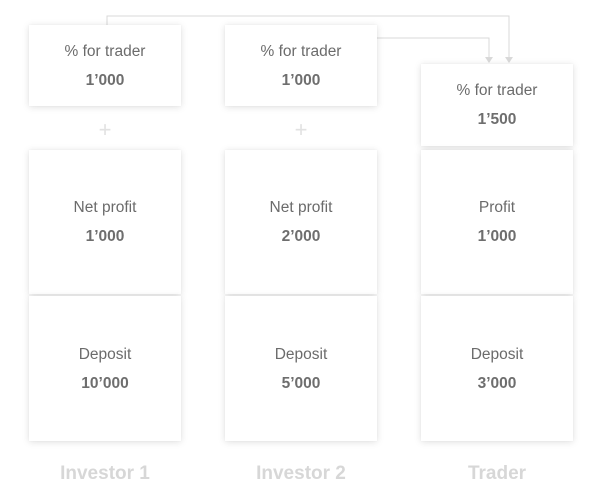  What do you see at coordinates (105, 368) in the screenshot?
I see `investor1-deposit-card: Deposit 10’000` at bounding box center [105, 368].